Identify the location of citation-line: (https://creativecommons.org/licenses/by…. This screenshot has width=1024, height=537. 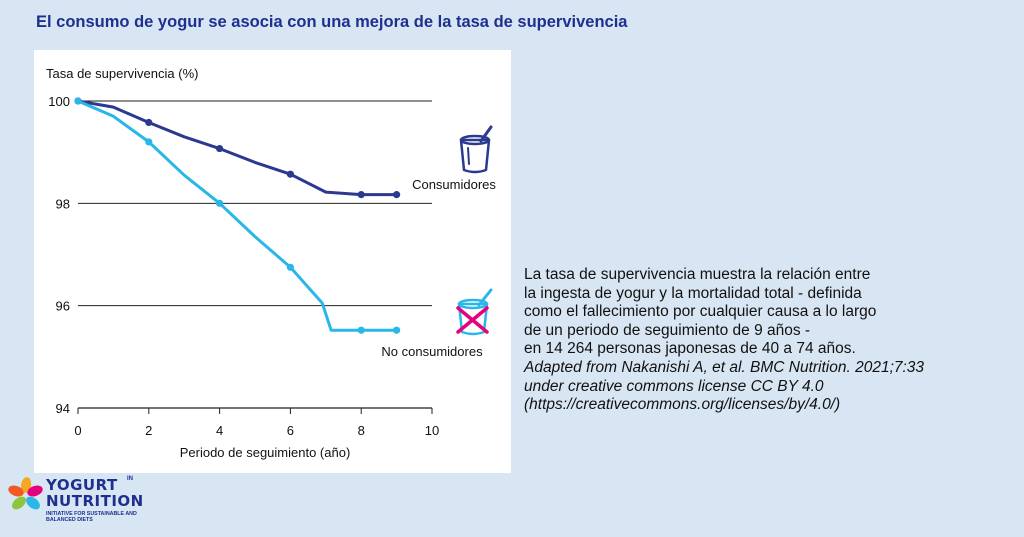
(682, 405).